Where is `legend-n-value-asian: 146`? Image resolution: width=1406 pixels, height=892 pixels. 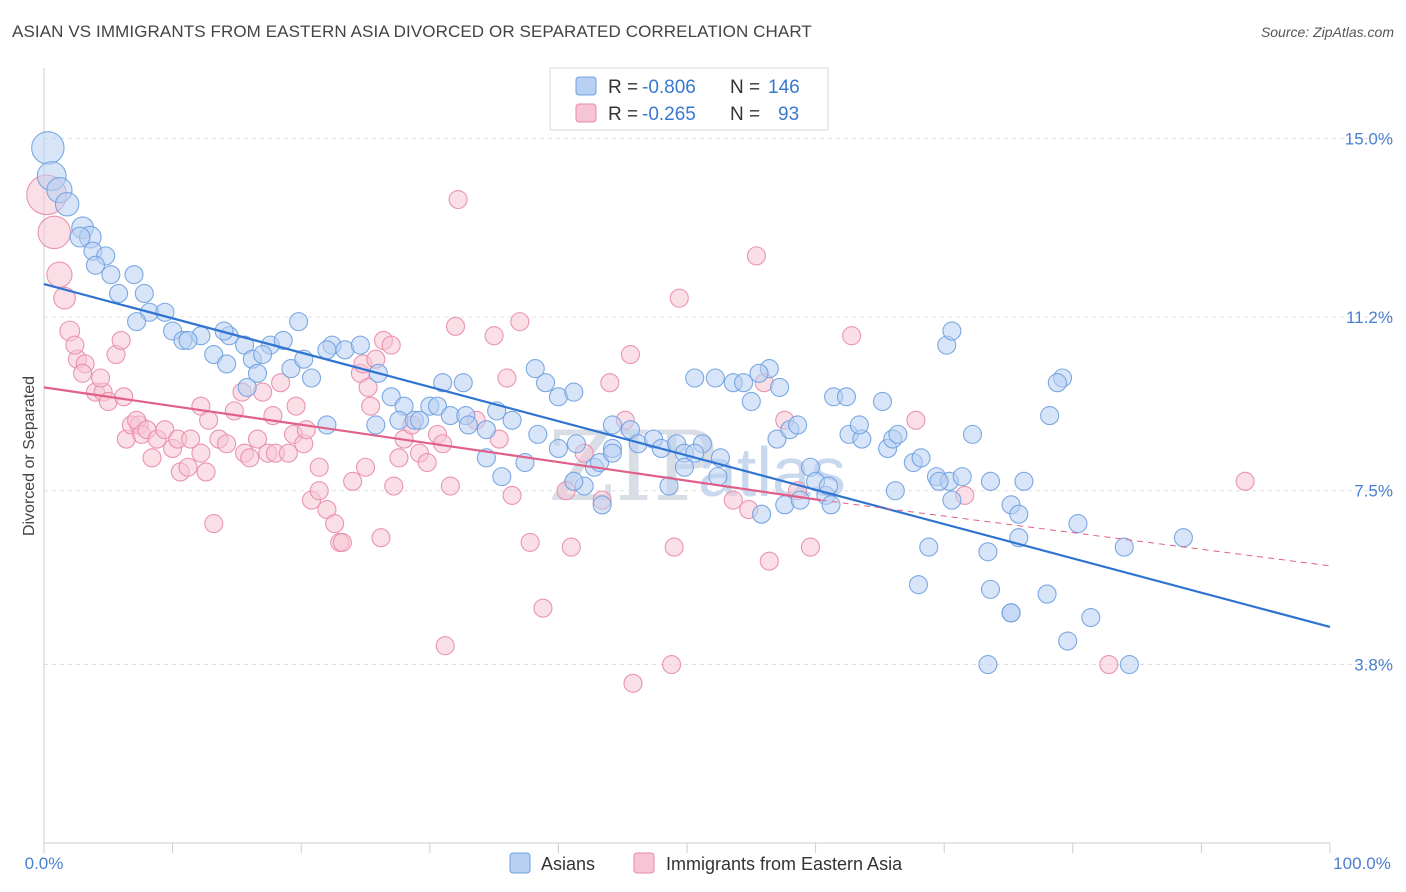
legend-n-value-asian: 146 is located at coordinates (784, 87).